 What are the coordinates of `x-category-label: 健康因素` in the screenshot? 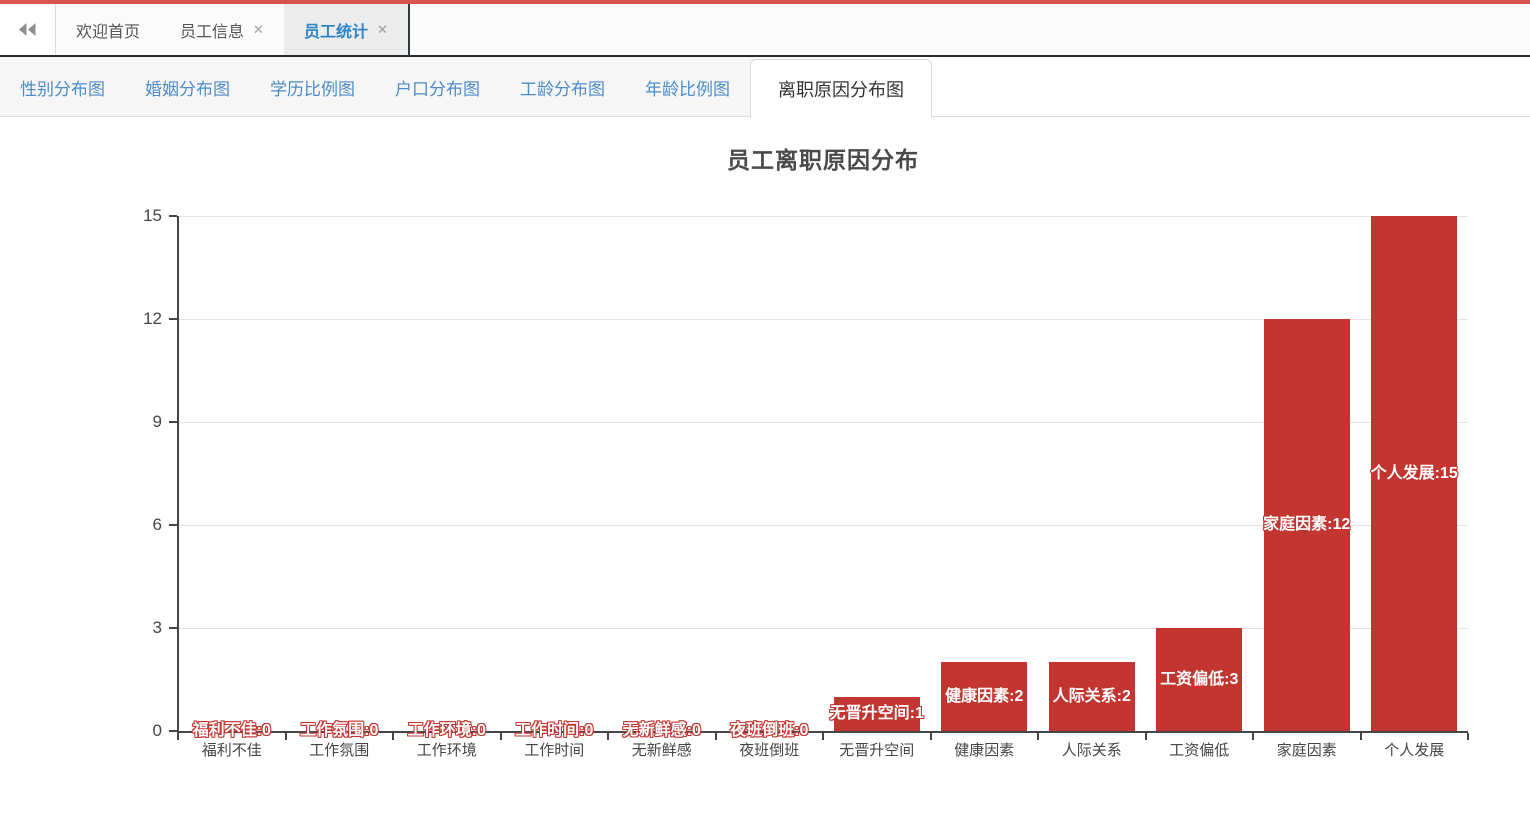 It's located at (984, 750).